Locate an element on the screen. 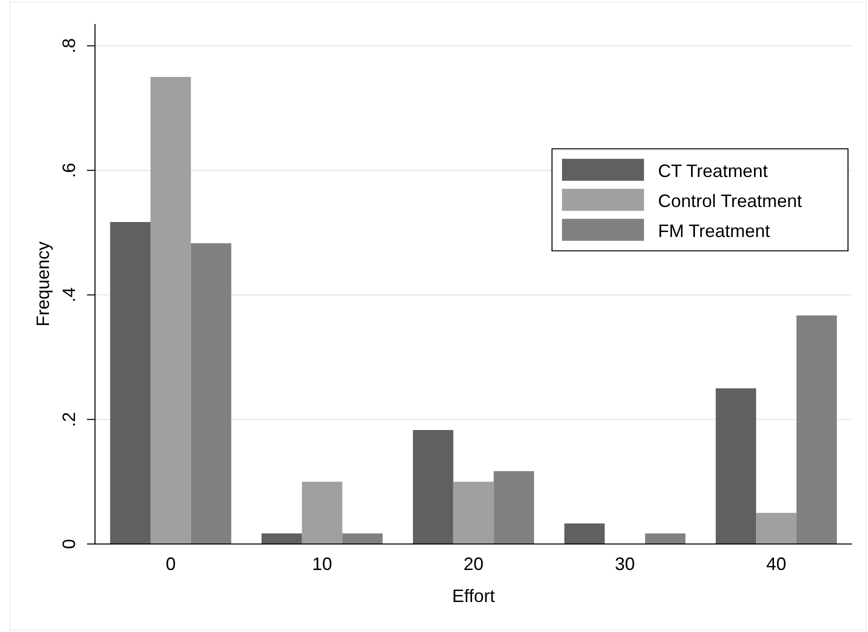  x-tick-label: 40 is located at coordinates (776, 564).